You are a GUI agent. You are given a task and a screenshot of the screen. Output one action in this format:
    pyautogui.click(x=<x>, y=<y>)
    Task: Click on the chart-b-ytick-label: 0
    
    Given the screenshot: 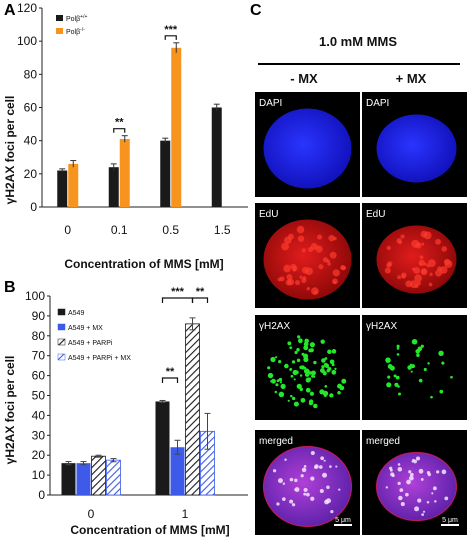 What is the action you would take?
    pyautogui.click(x=41, y=495)
    